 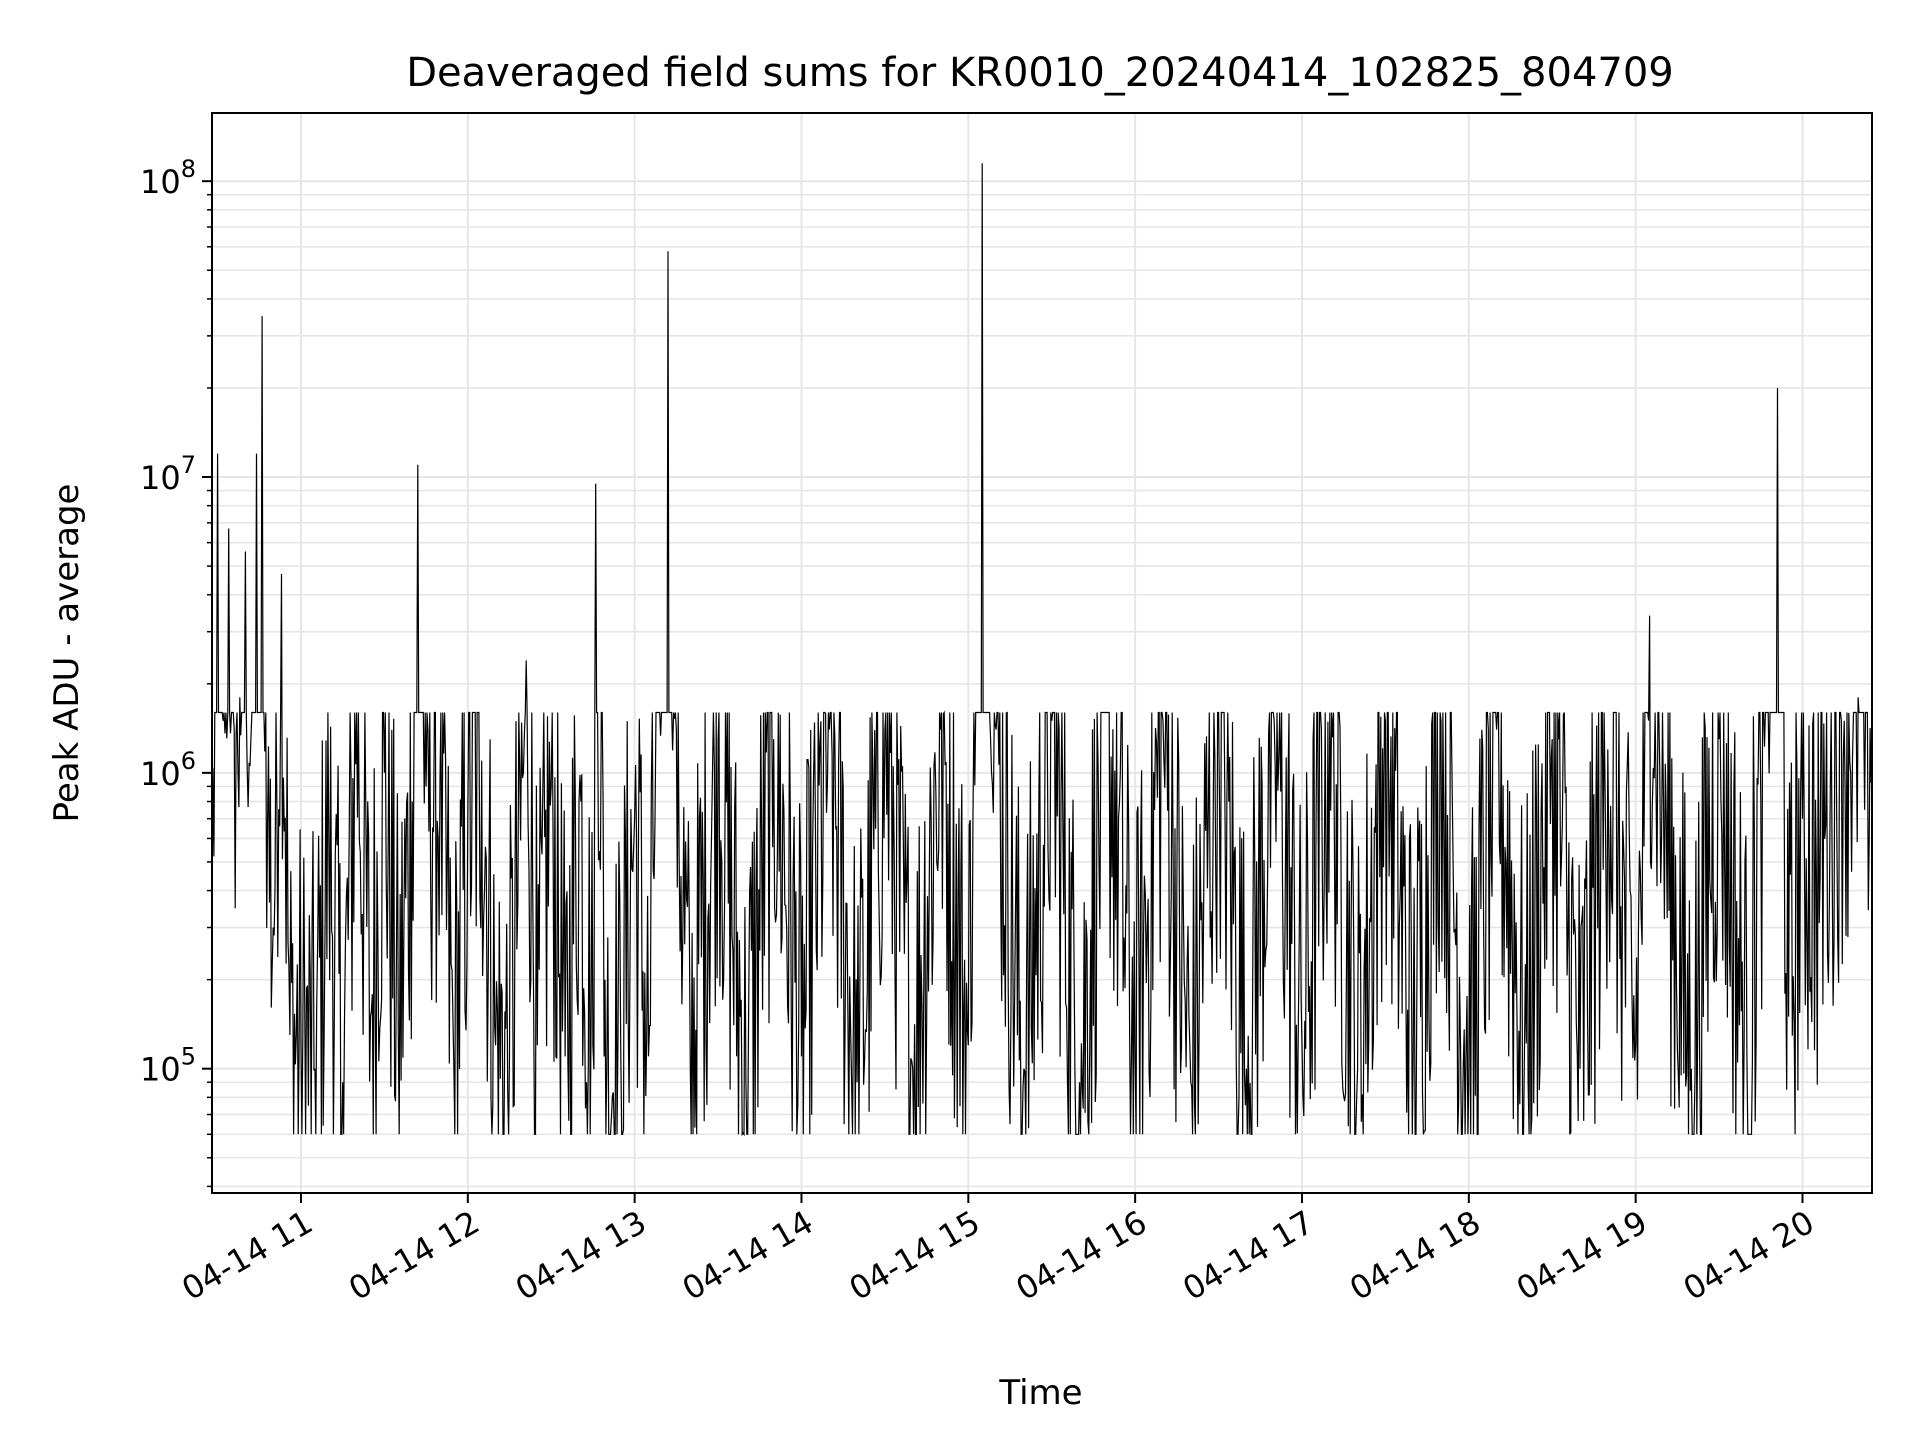 I want to click on y-tick-label: 10⁵, so click(x=168, y=1066).